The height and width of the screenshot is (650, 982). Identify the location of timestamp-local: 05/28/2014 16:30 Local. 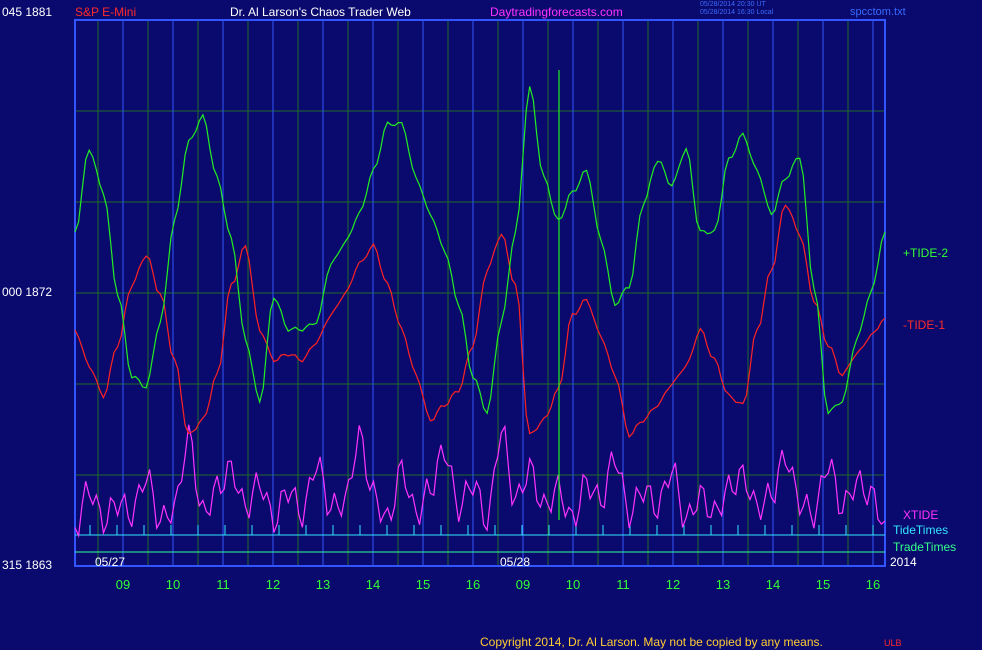
(737, 12).